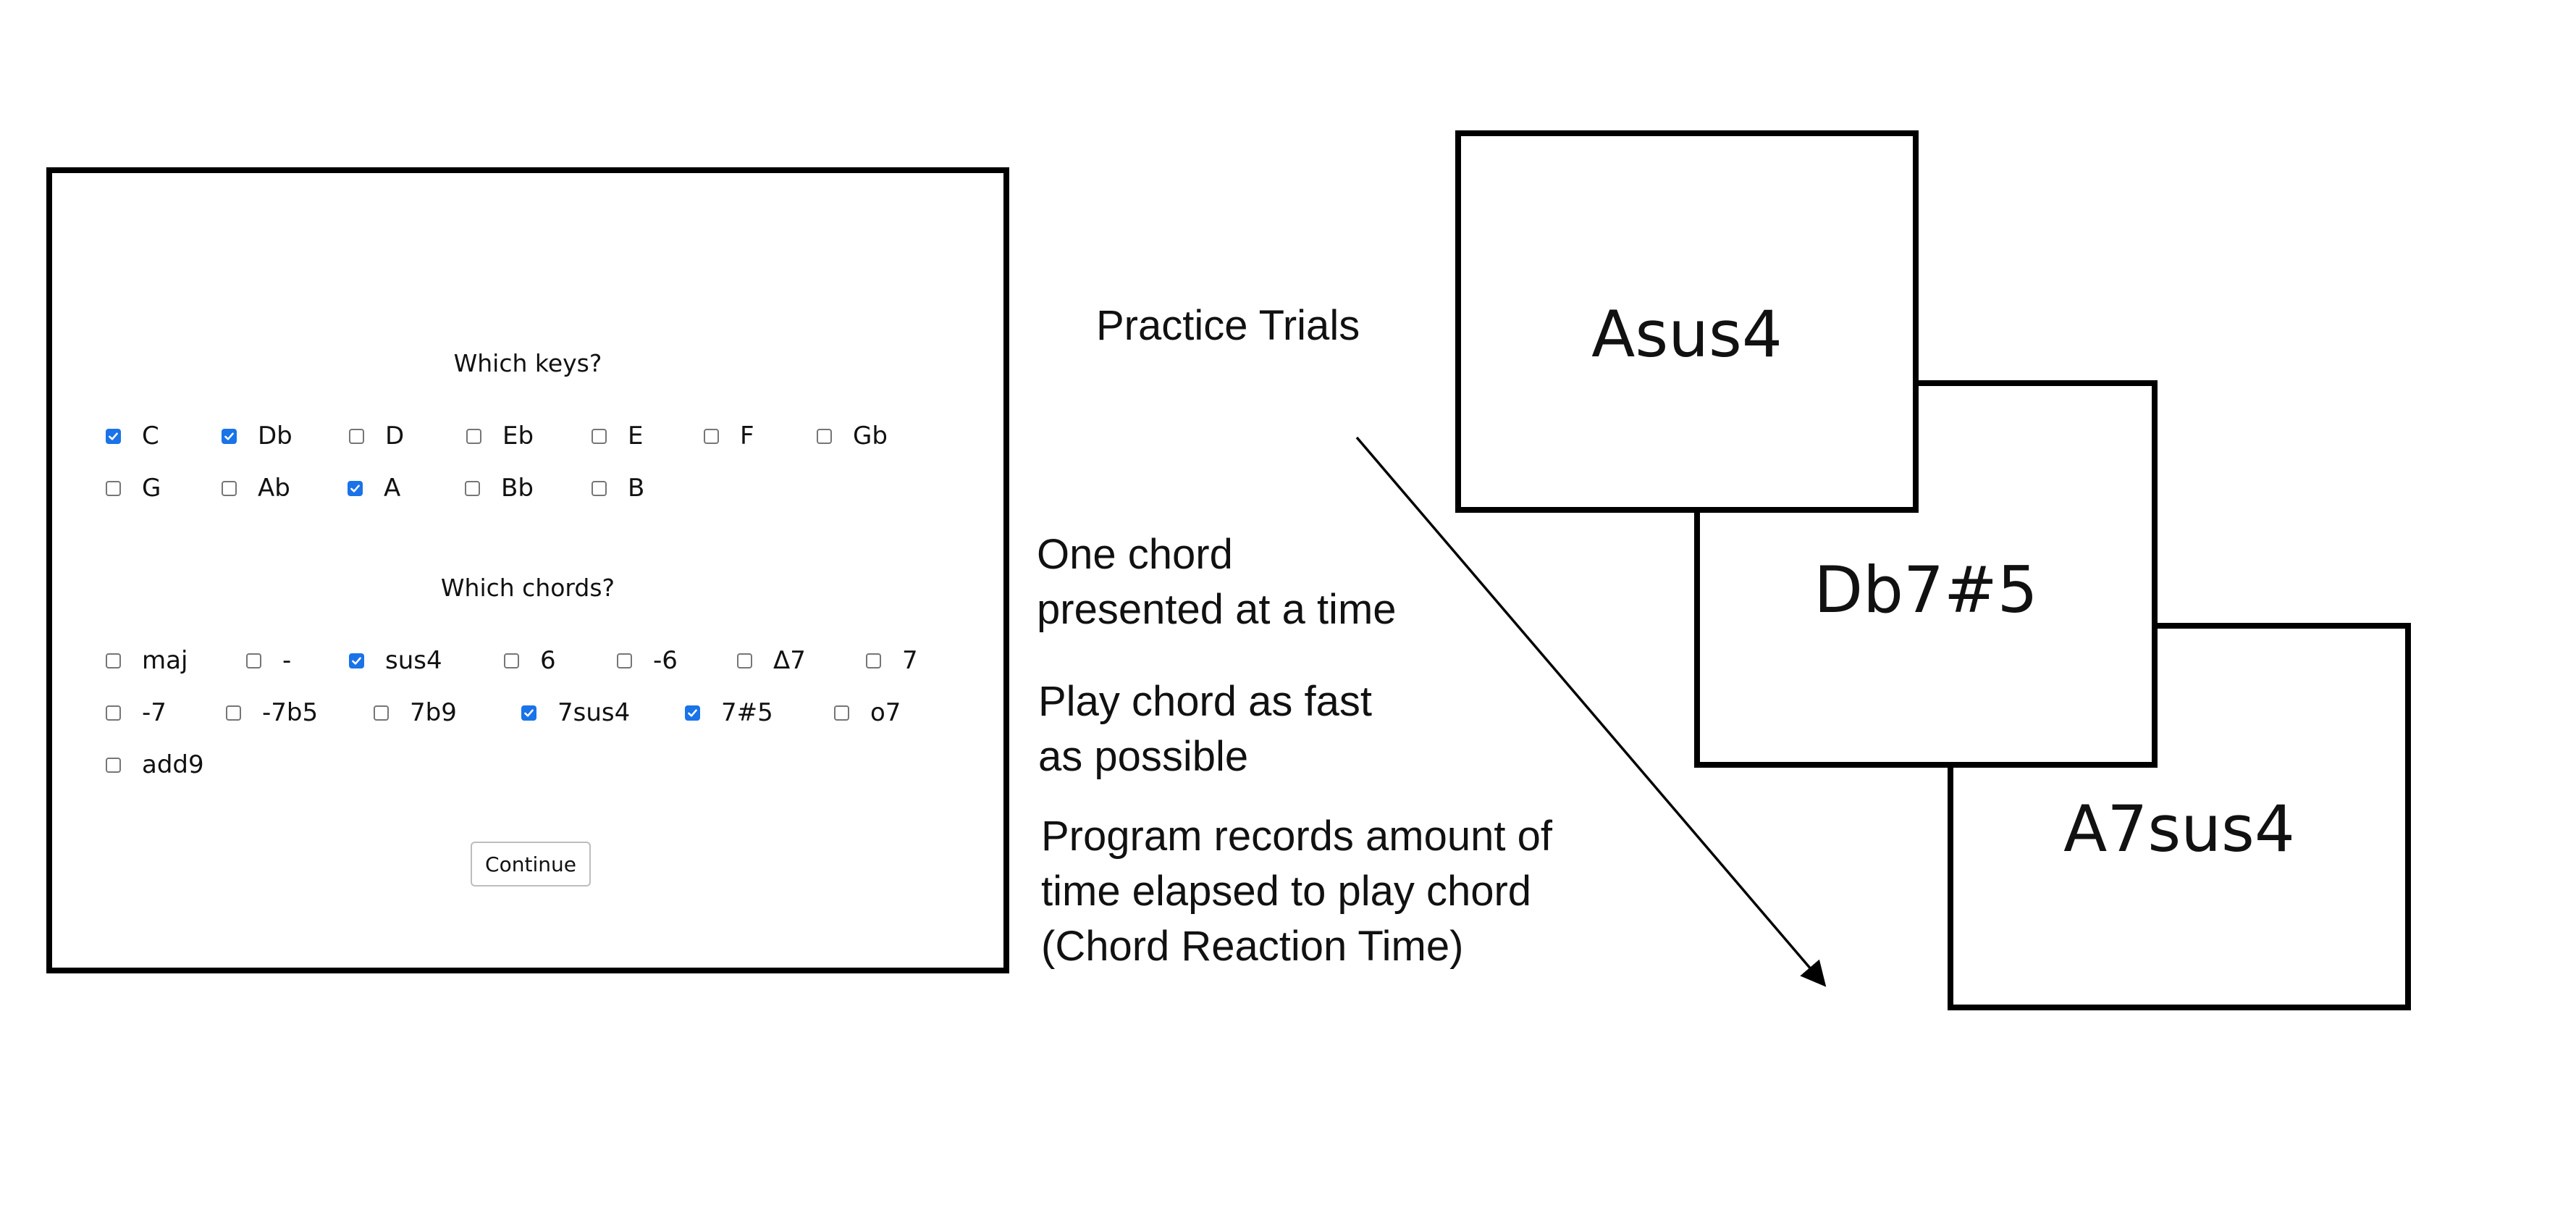 The width and height of the screenshot is (2576, 1224). What do you see at coordinates (771, 660) in the screenshot?
I see `chord-option-delta7: Δ7` at bounding box center [771, 660].